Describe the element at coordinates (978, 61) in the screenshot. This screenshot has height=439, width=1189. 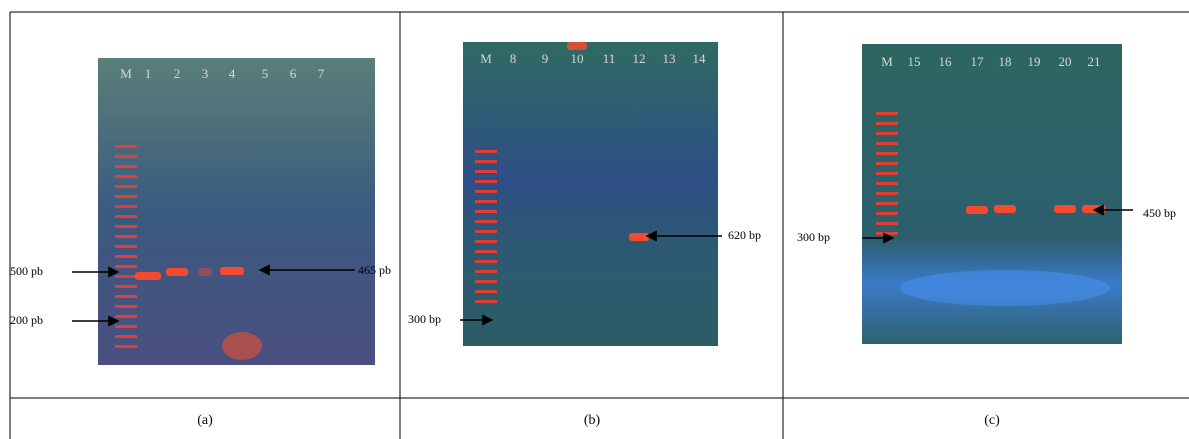
I see `lane-label: 17` at that location.